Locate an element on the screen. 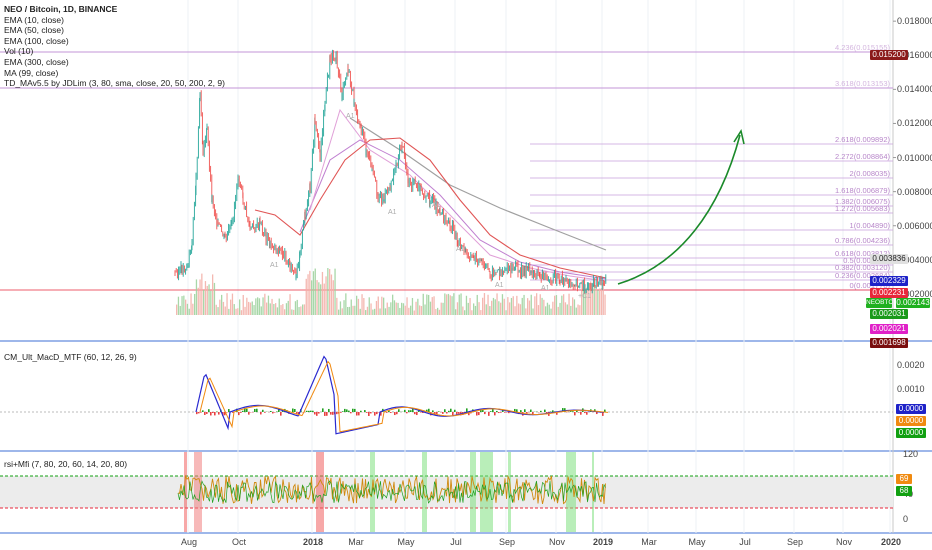  ema-100-line is located at coordinates (453, 209).